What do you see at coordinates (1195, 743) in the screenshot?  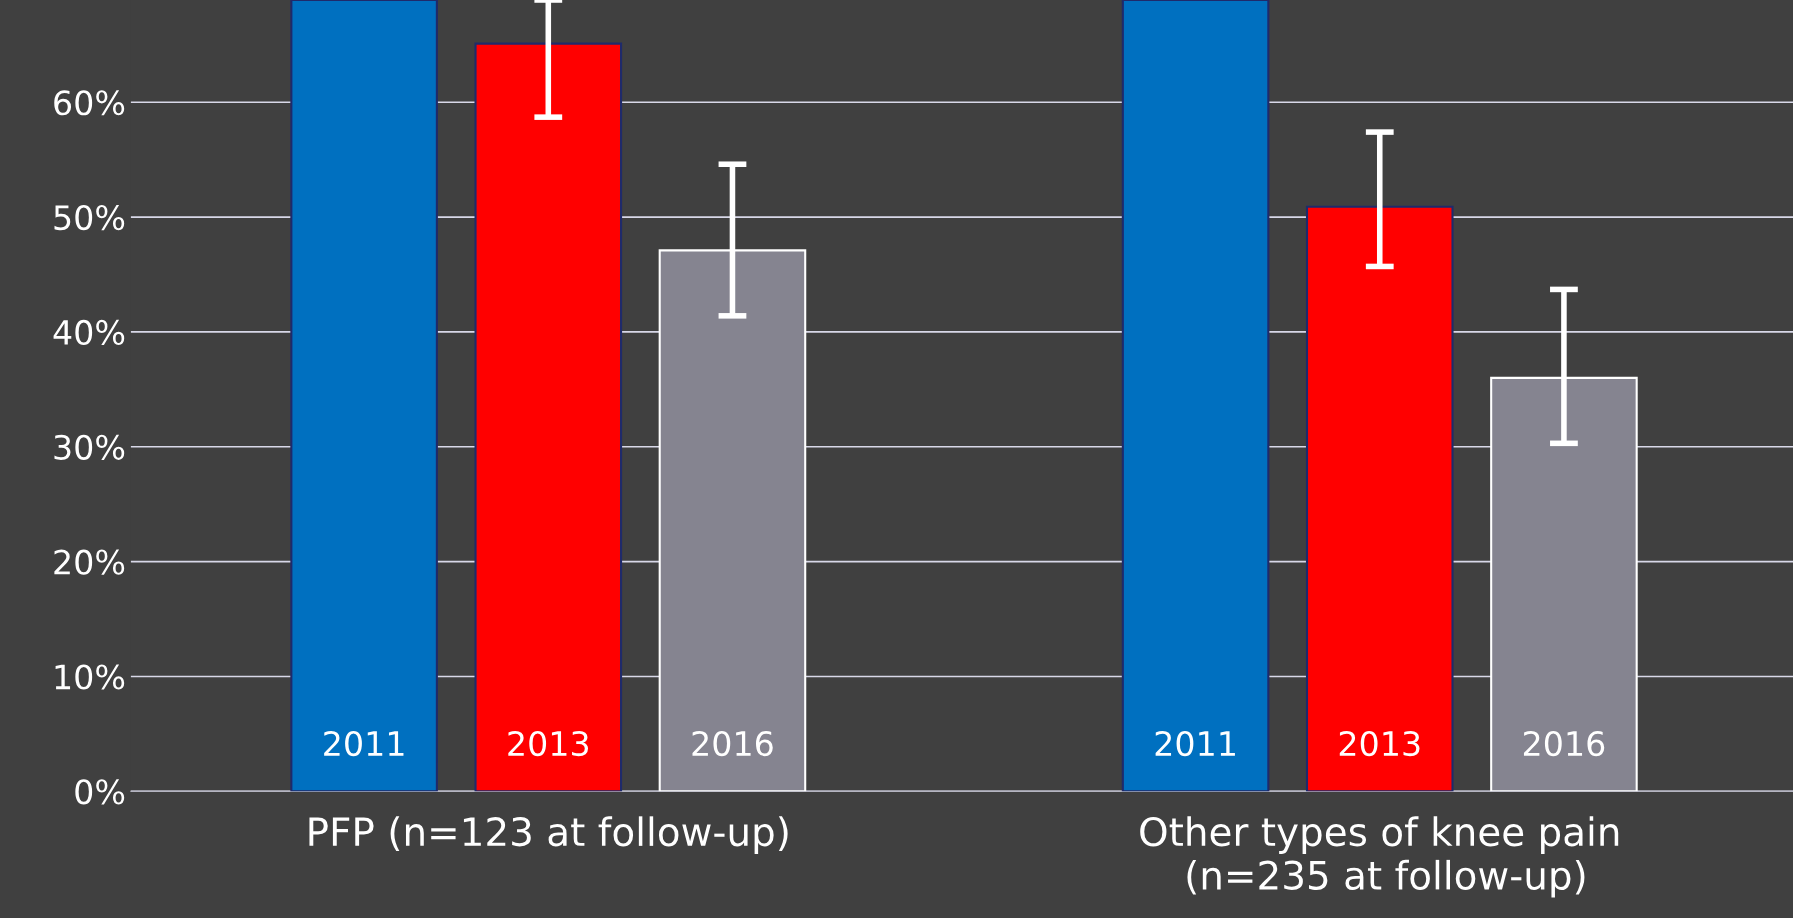 I see `text: 2011` at bounding box center [1195, 743].